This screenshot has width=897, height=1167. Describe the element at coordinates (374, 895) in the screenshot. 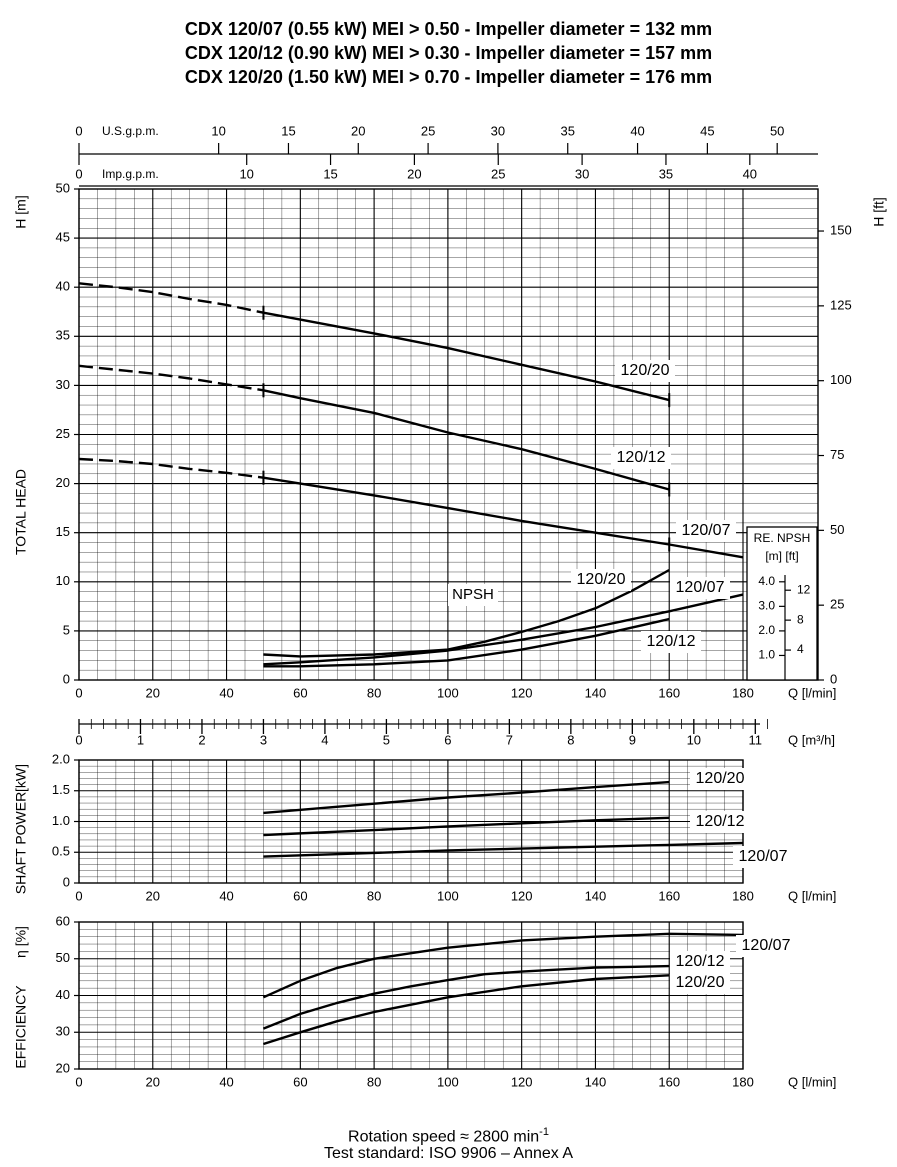

I see `power-x-tick-label: 80` at that location.